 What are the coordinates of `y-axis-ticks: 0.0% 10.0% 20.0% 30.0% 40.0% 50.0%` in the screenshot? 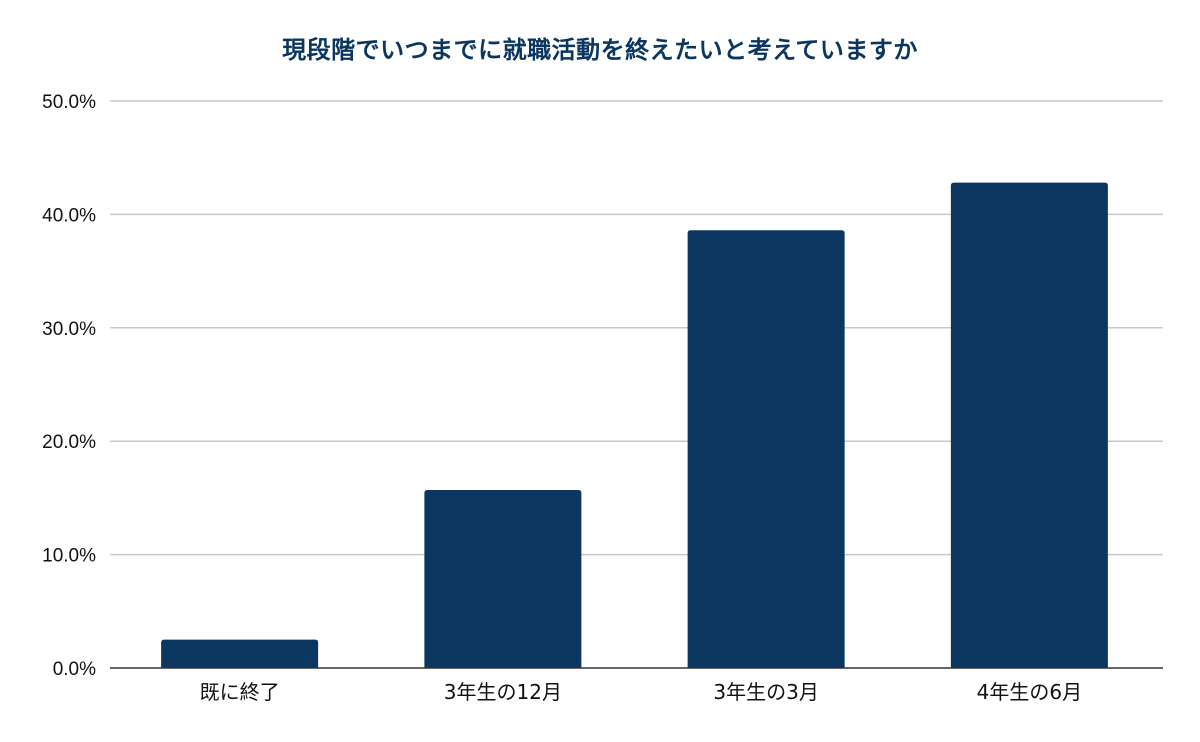 It's located at (69, 386).